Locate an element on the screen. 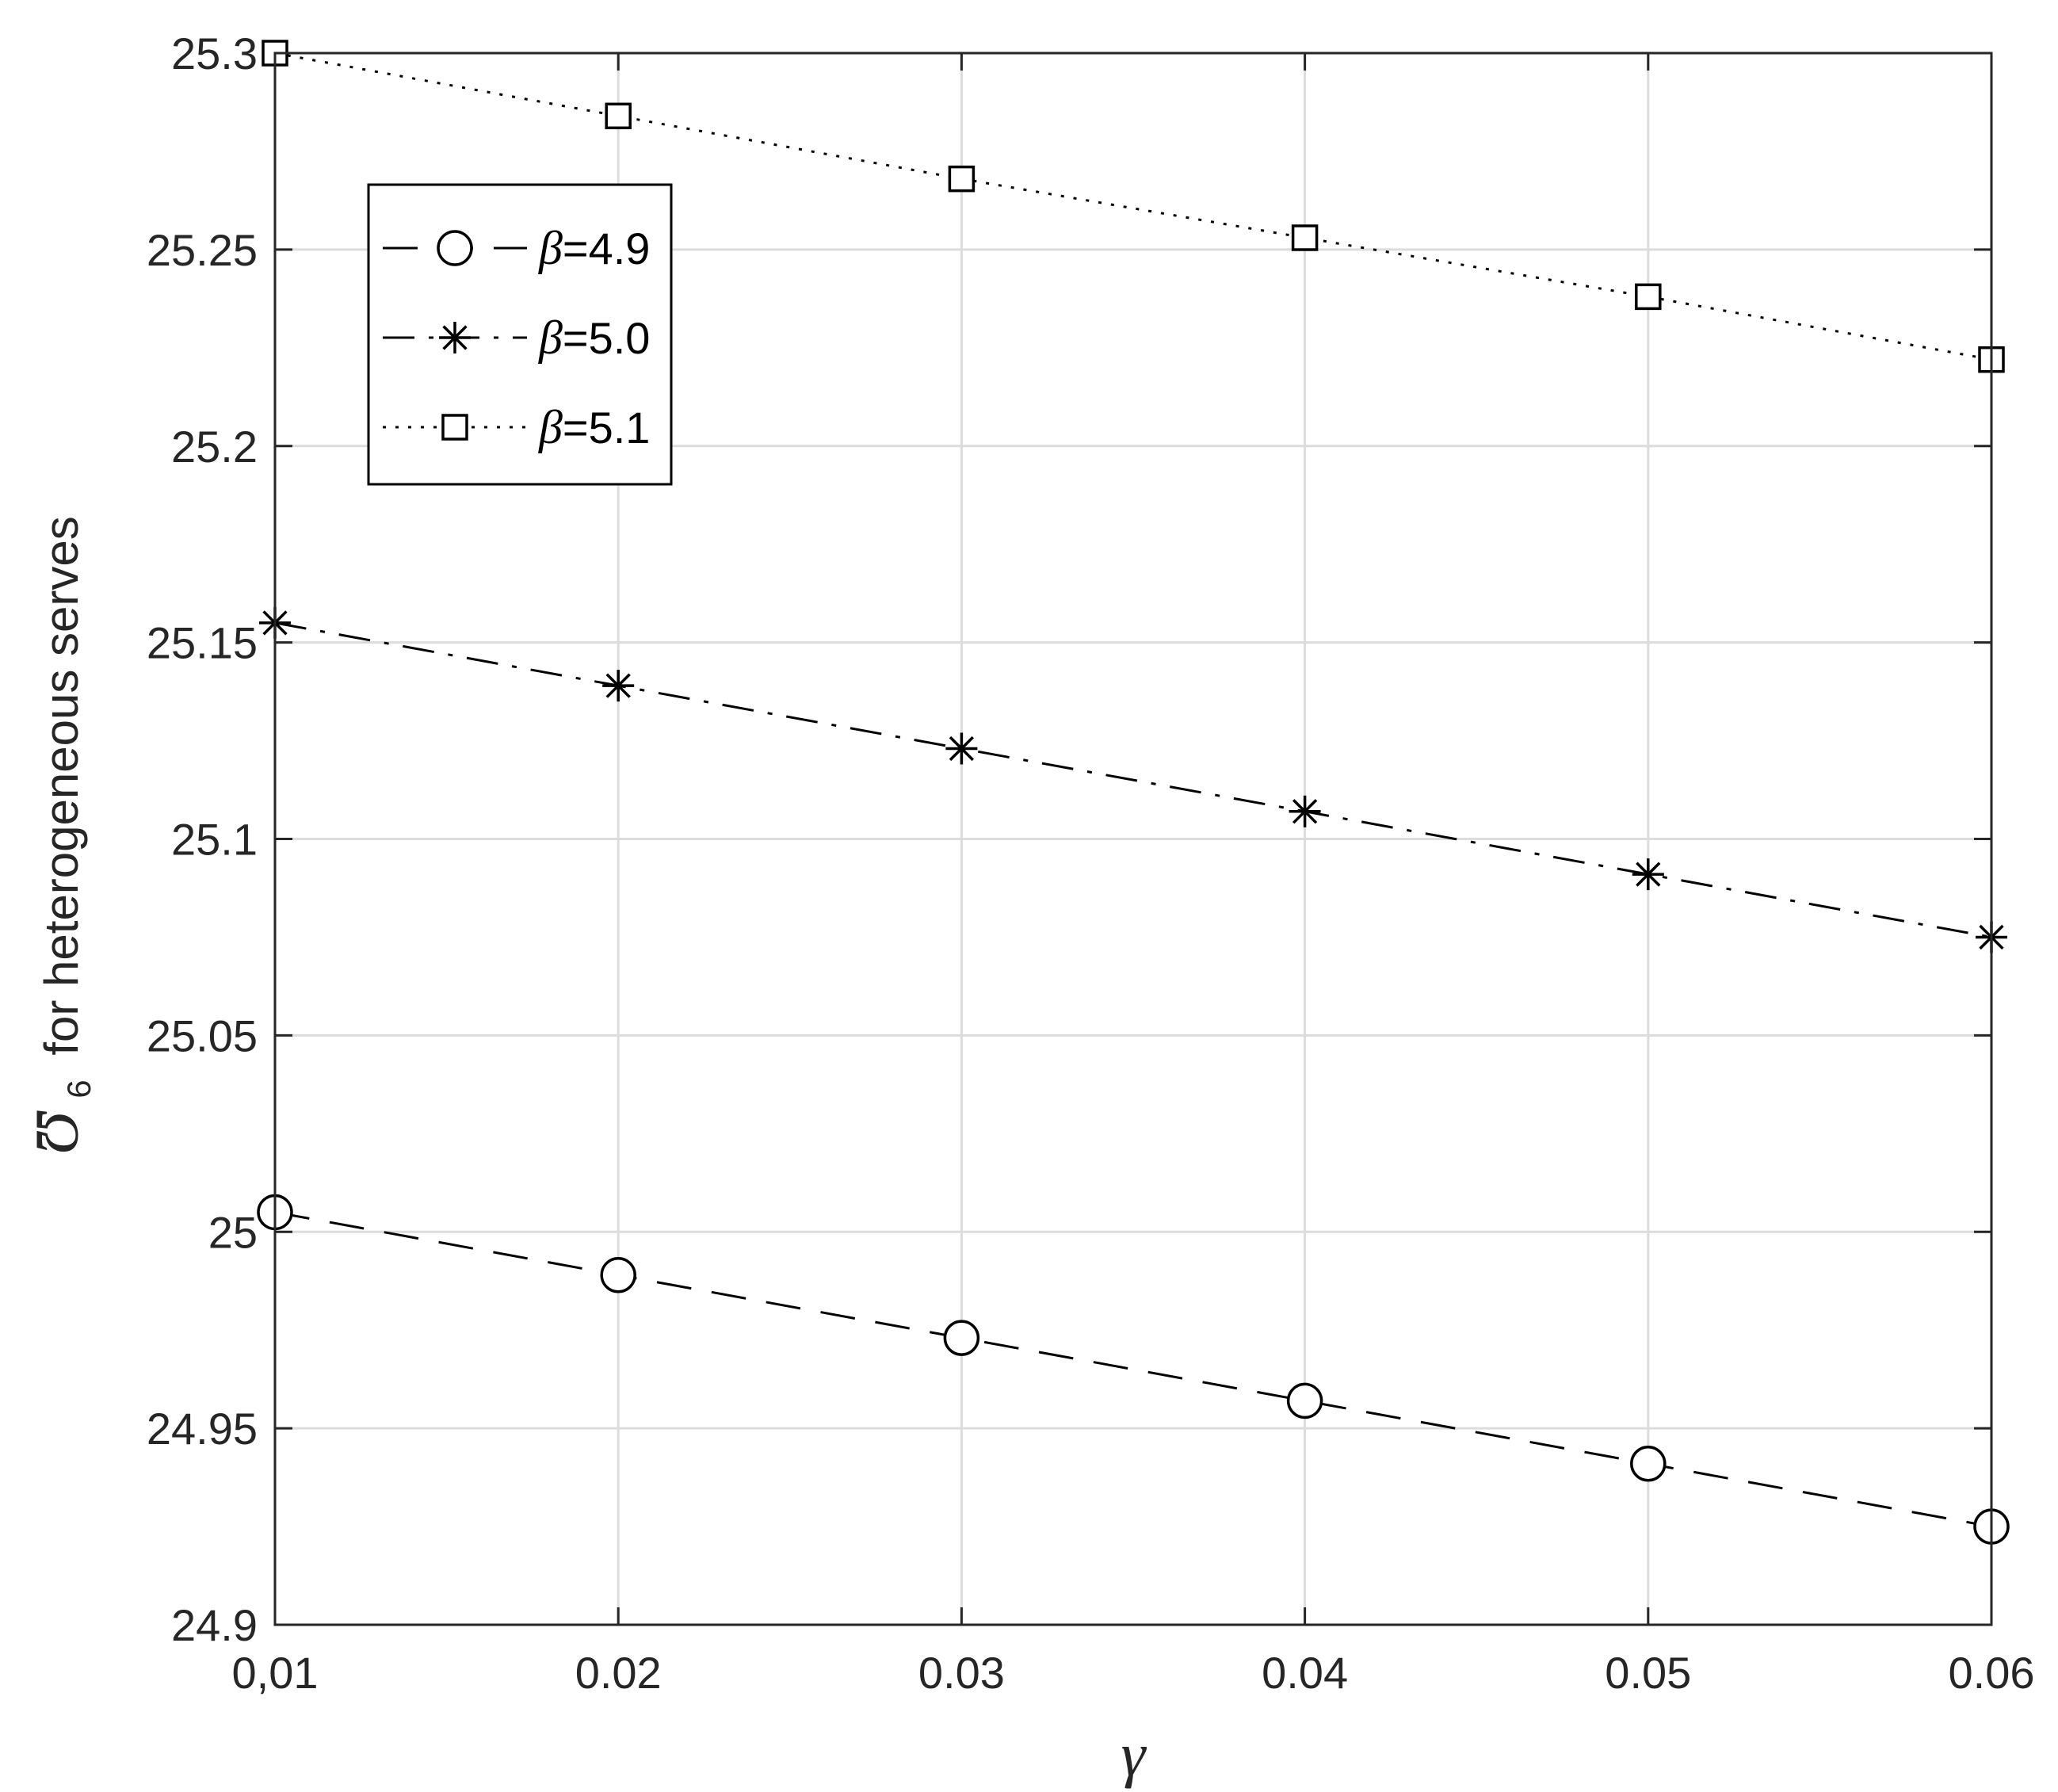 This screenshot has height=1792, width=2058. y-axis-text: for heterogeneous serves is located at coordinates (62, 785).